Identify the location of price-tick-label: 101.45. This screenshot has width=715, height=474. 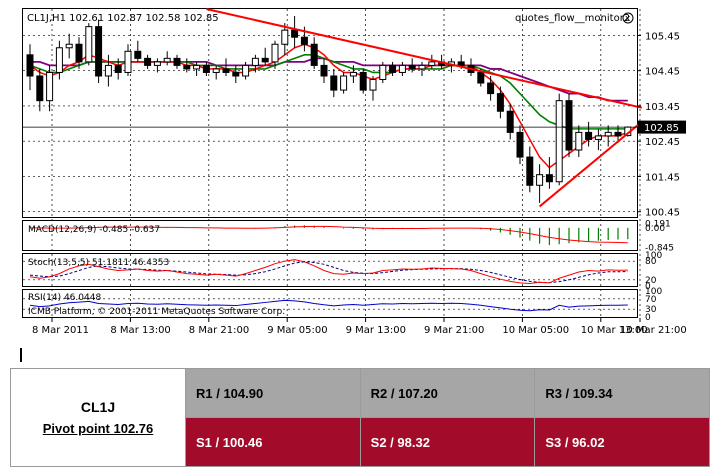
(662, 177).